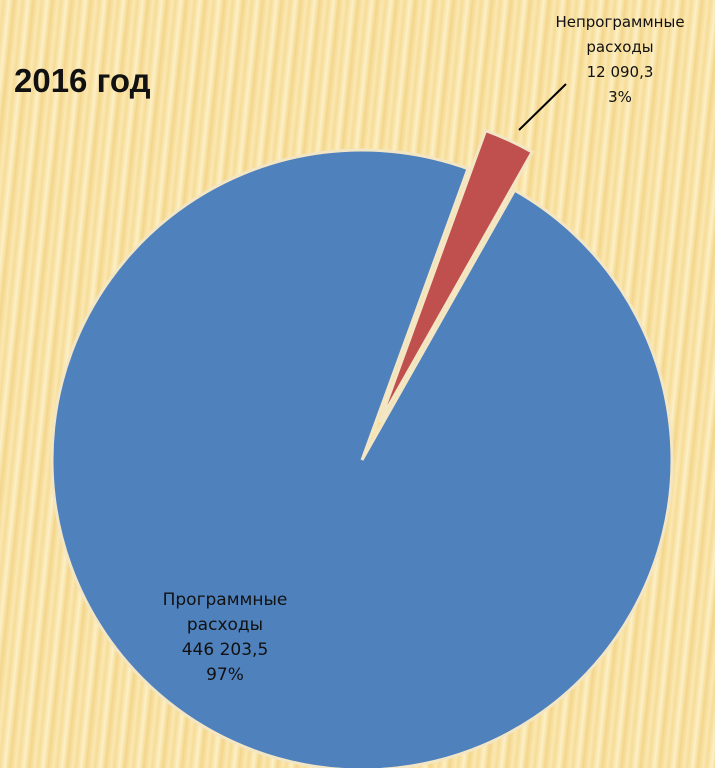 Image resolution: width=715 pixels, height=768 pixels. What do you see at coordinates (542, 107) in the screenshot?
I see `leader-line` at bounding box center [542, 107].